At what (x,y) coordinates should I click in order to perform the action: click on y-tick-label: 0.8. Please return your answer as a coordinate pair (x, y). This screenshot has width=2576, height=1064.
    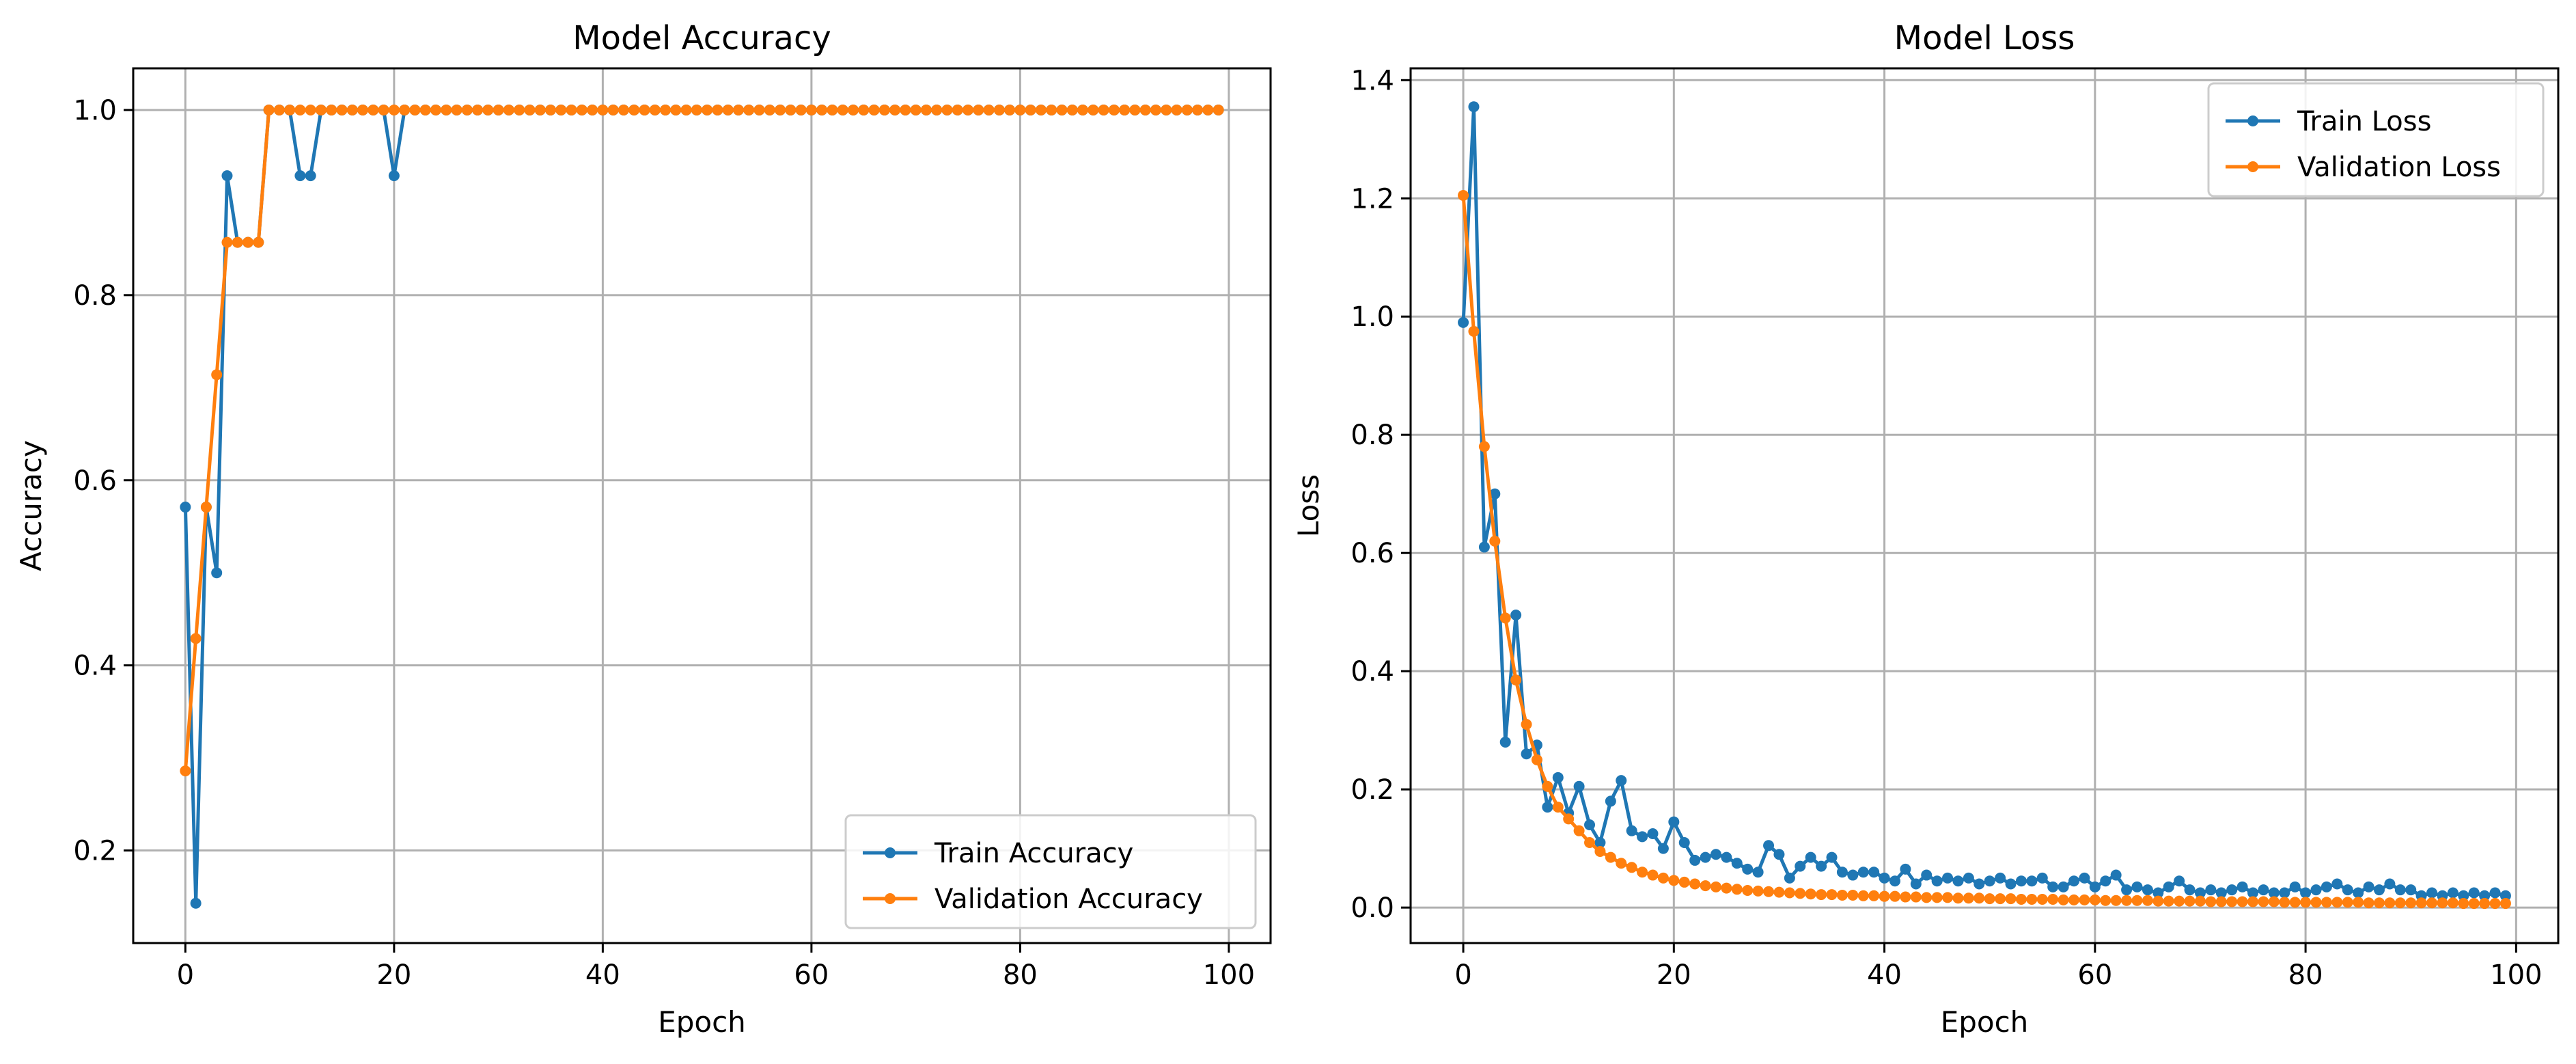
    Looking at the image, I should click on (95, 296).